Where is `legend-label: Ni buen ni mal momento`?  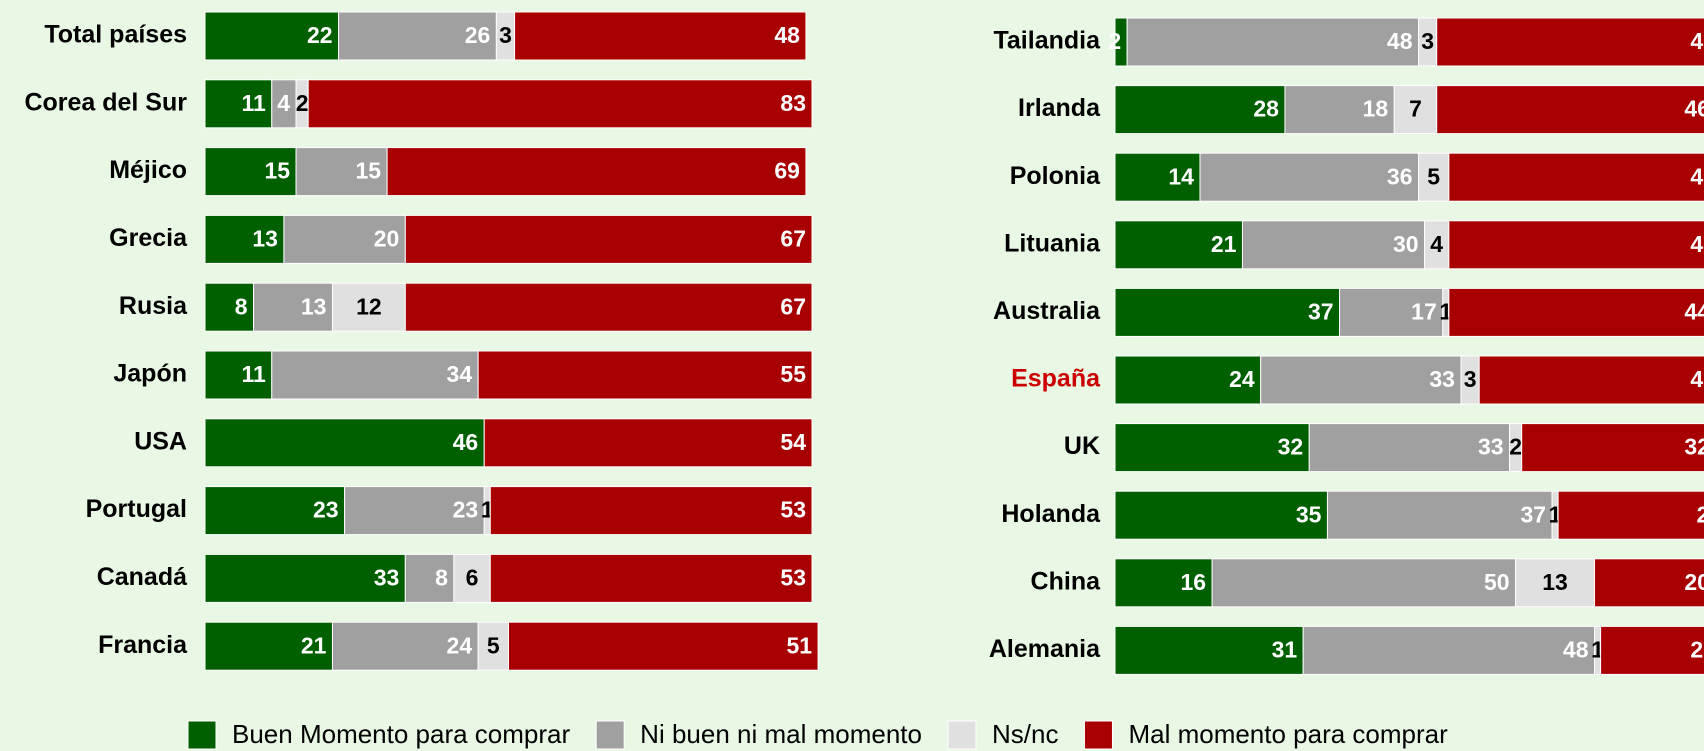 legend-label: Ni buen ni mal momento is located at coordinates (781, 734).